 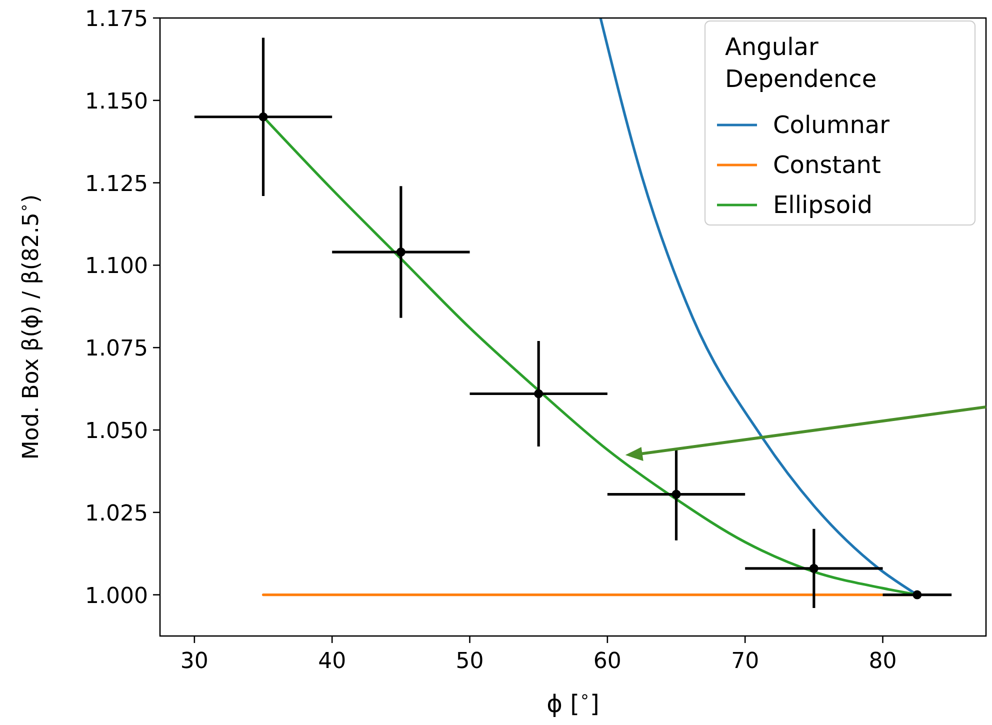 I want to click on x-tick-label: 50, so click(x=470, y=661).